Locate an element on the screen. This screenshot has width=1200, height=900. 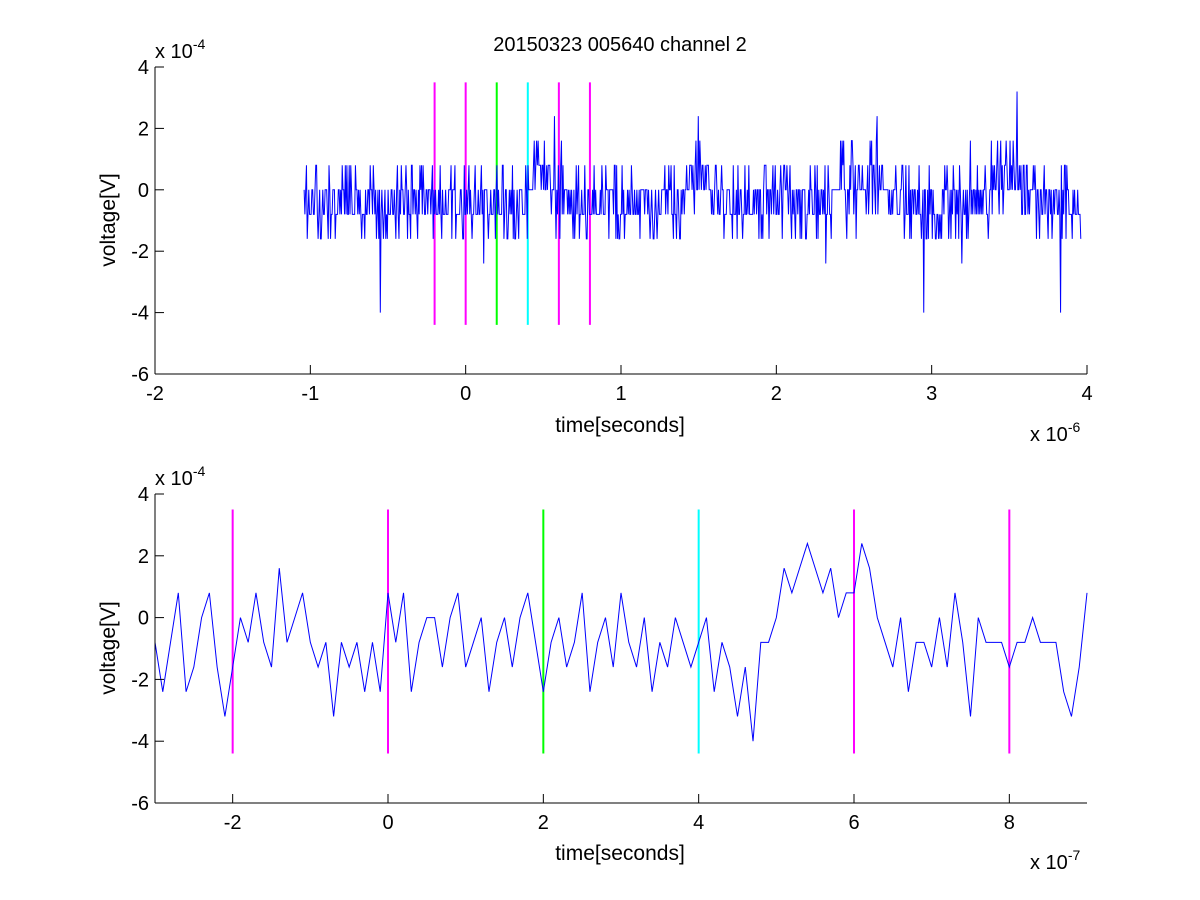
bottom-y-tick-labels: -6 -4 -2 0 2 4 is located at coordinates (140, 649).